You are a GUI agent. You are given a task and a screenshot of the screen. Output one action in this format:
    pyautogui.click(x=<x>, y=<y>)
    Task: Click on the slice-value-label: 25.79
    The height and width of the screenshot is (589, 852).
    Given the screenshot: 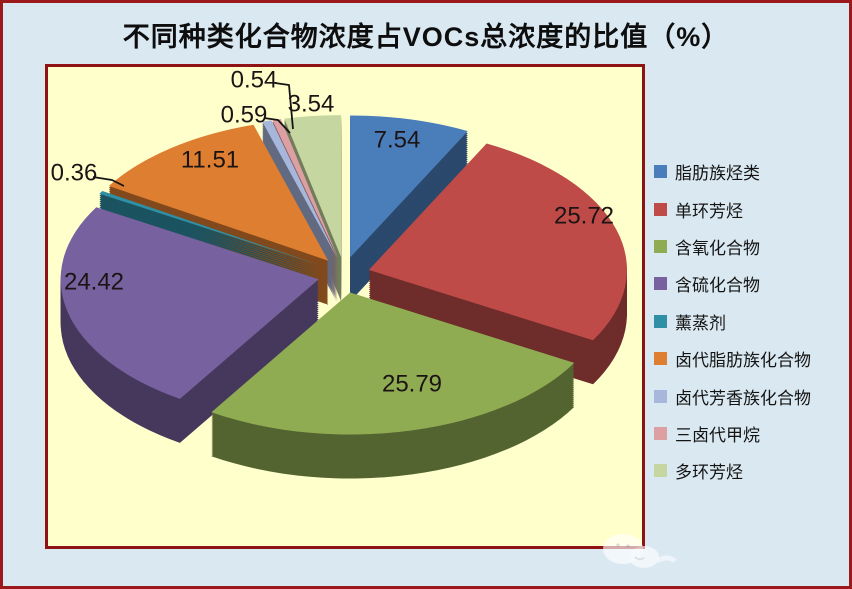 What is the action you would take?
    pyautogui.click(x=412, y=383)
    